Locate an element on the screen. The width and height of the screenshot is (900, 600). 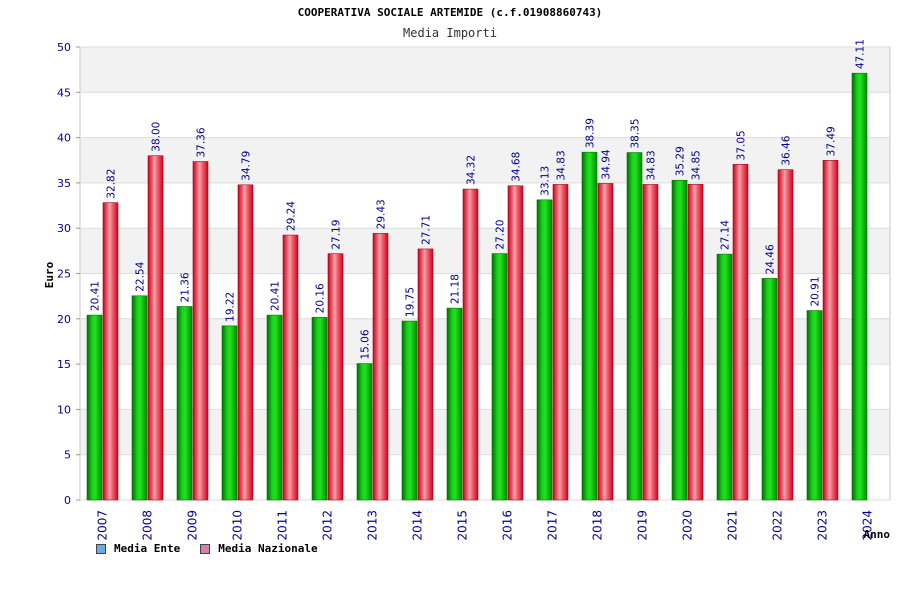
legend-label-media-nazionale: Media Nazionale is located at coordinates (268, 548).